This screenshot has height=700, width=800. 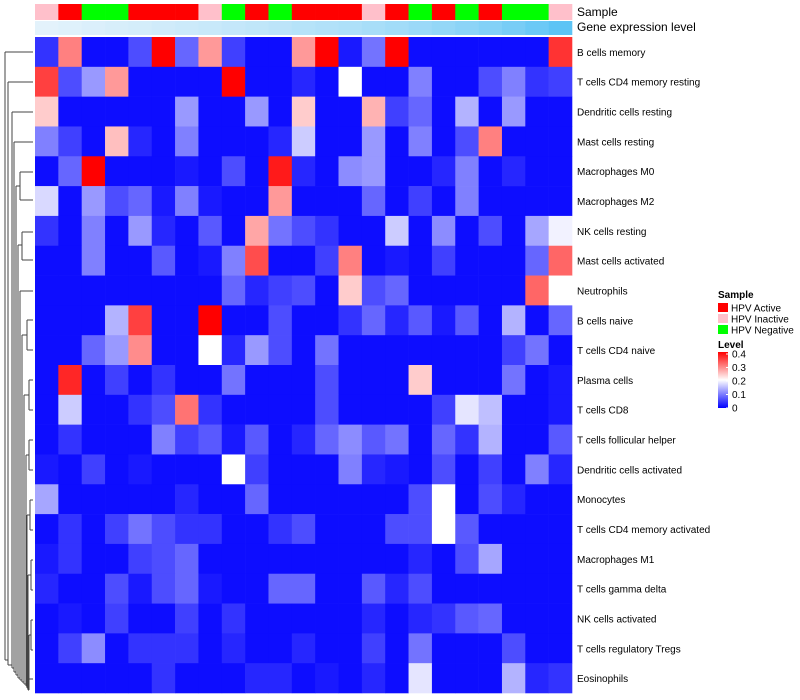 I want to click on row-label: Plasma cells, so click(x=605, y=381).